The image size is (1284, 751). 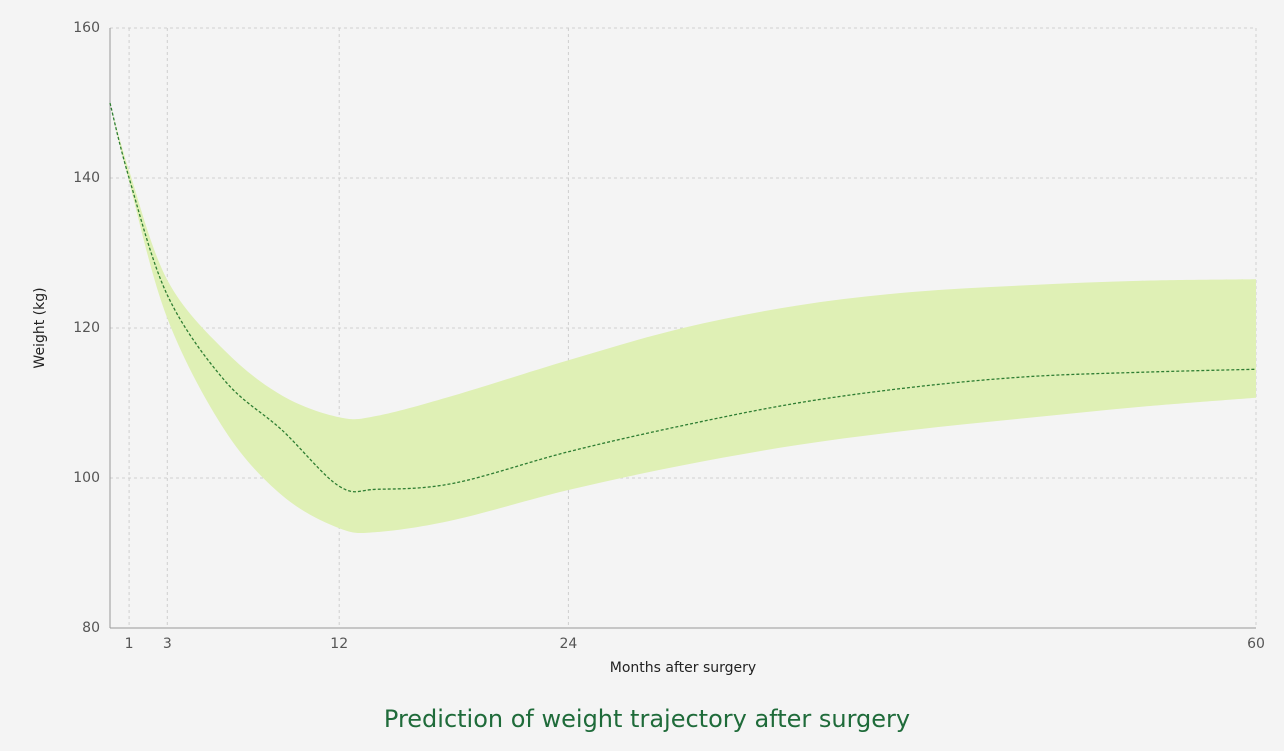 What do you see at coordinates (167, 644) in the screenshot?
I see `x-tick-label: 3` at bounding box center [167, 644].